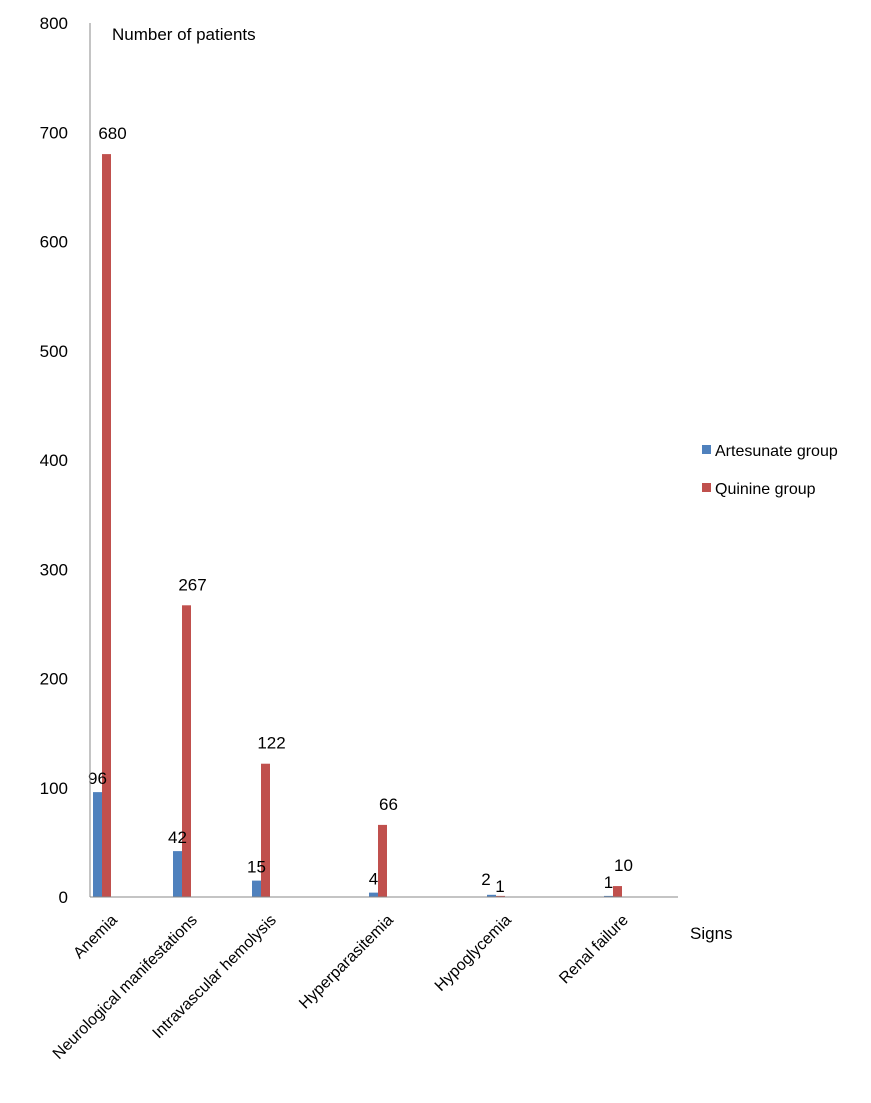 The image size is (871, 1103). What do you see at coordinates (97, 778) in the screenshot?
I see `data-label: 96` at bounding box center [97, 778].